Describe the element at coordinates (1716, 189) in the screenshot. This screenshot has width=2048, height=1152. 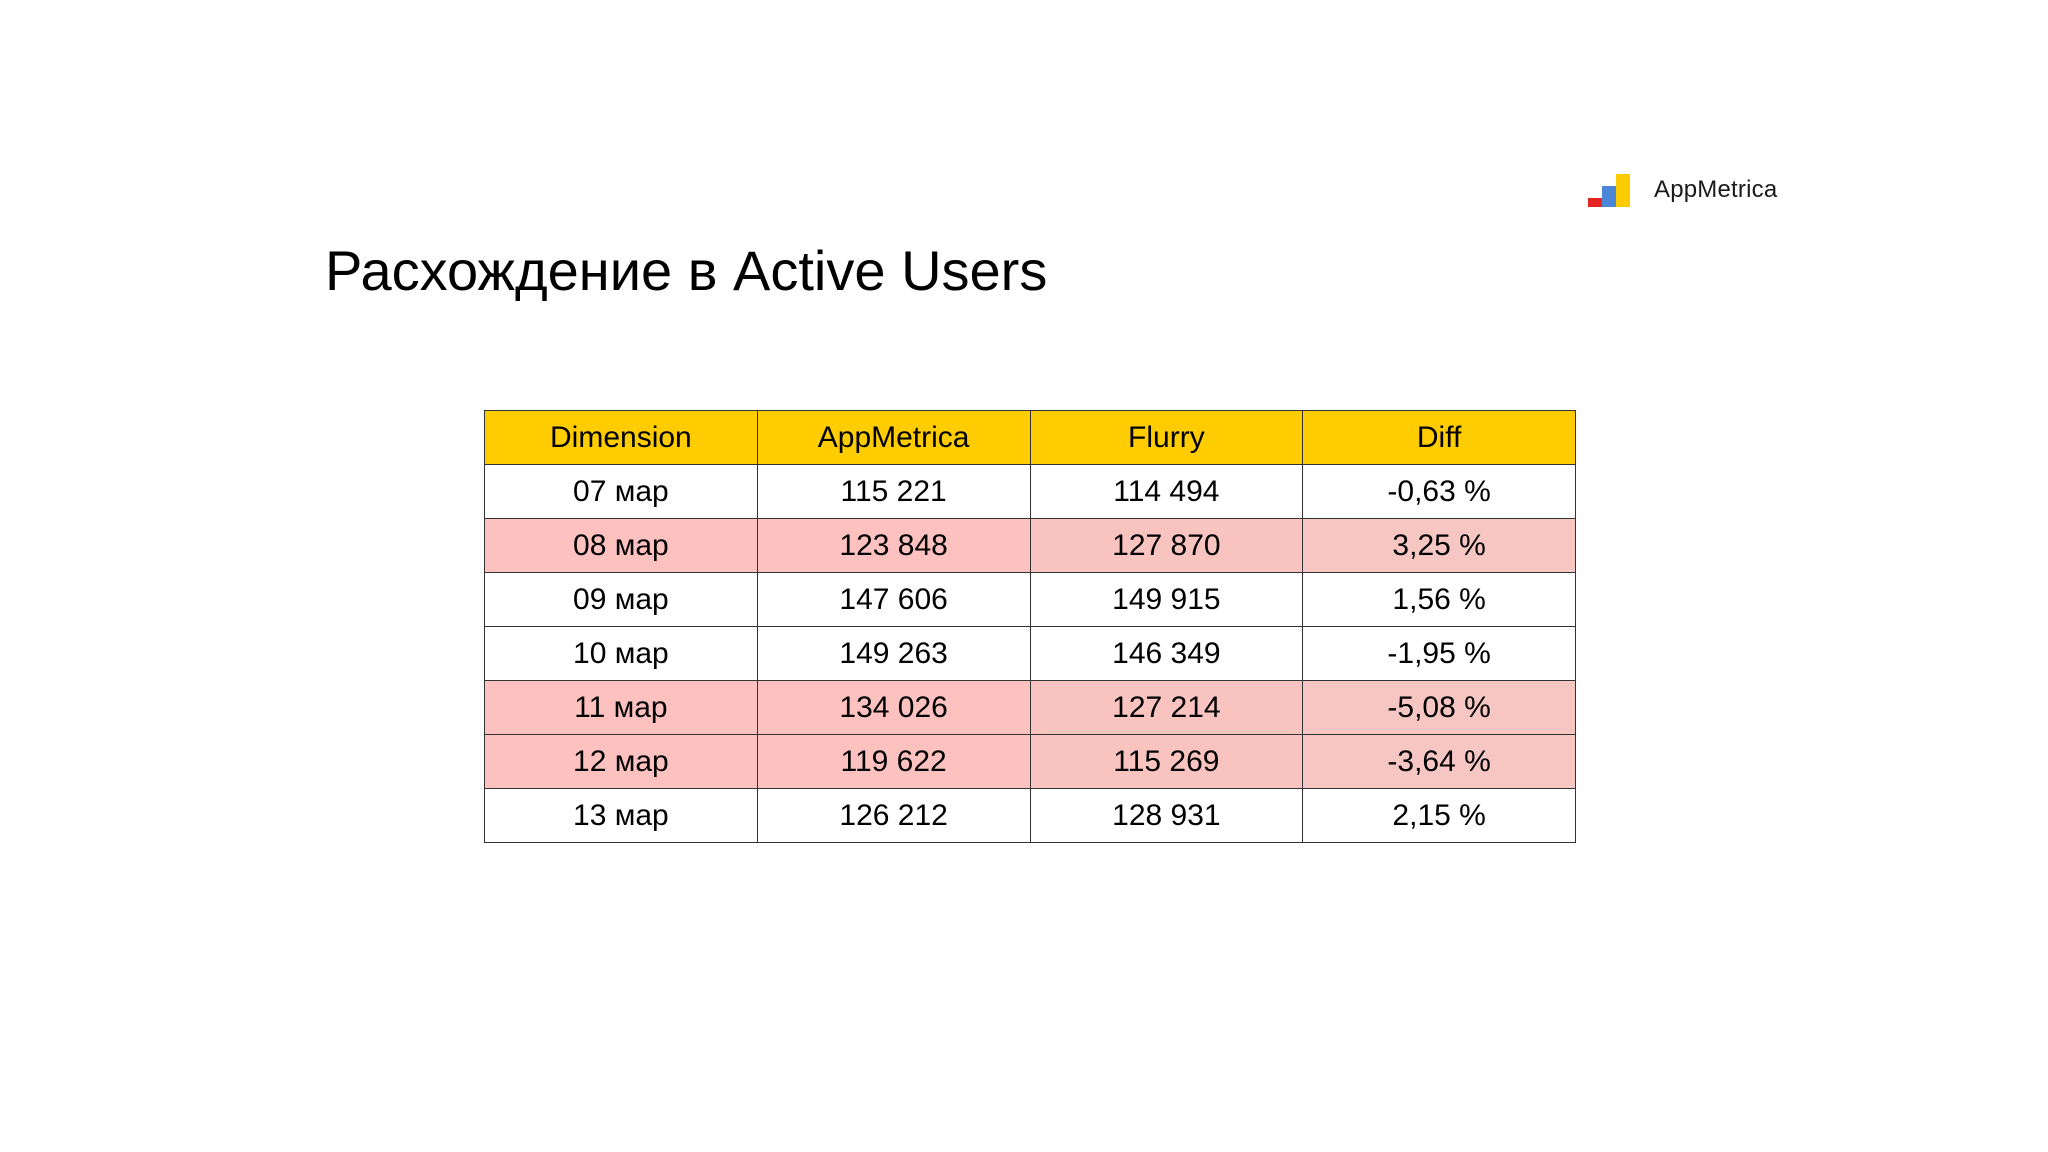
I see `logo-text: AppMetrica` at that location.